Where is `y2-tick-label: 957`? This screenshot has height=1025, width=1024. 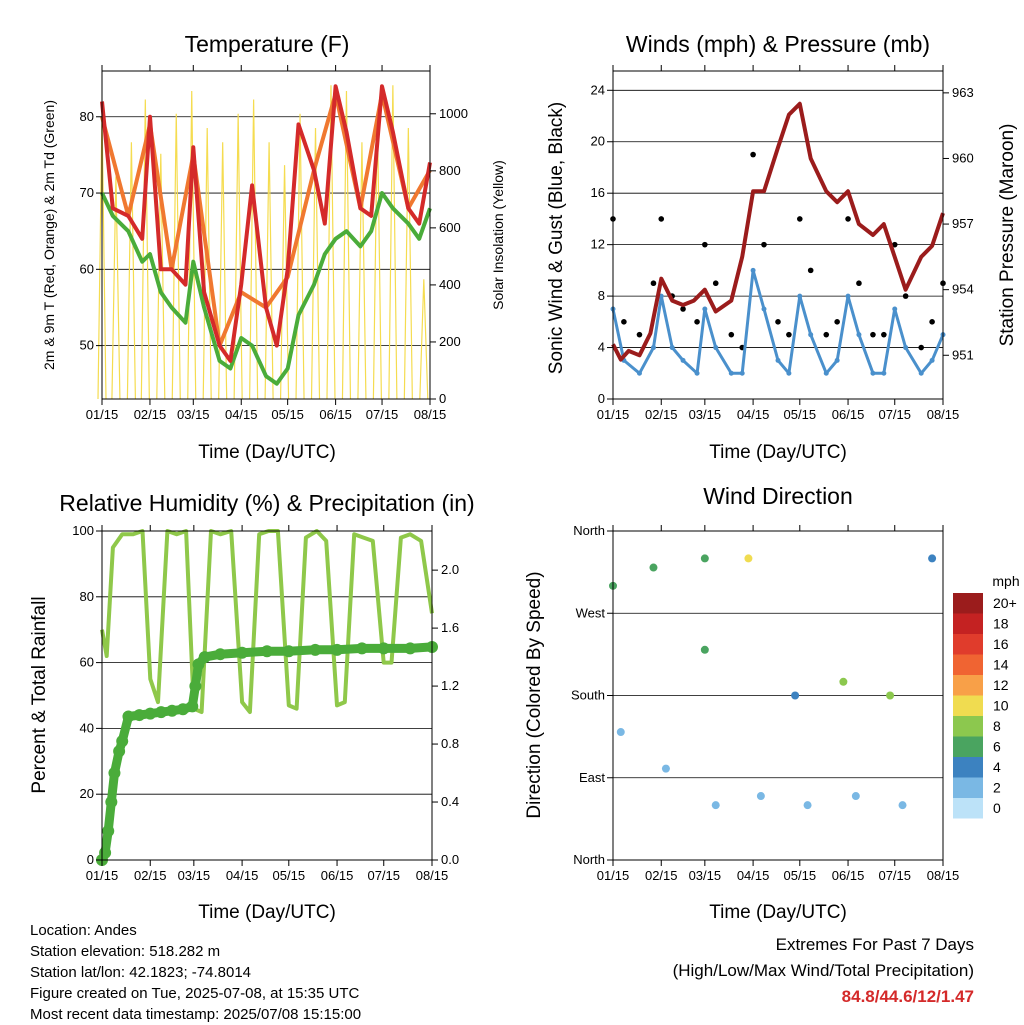 y2-tick-label: 957 is located at coordinates (963, 223).